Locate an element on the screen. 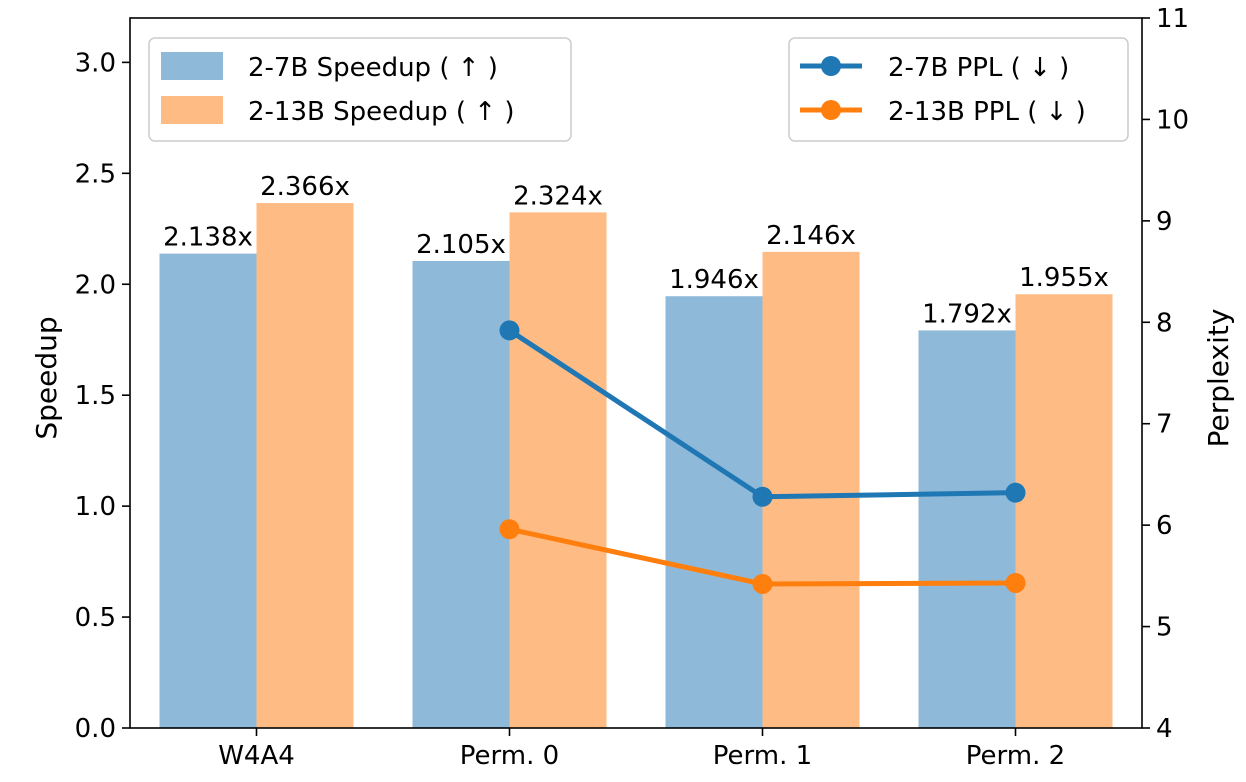 This screenshot has height=782, width=1246. legend-label: 2-13B Speedup ( ↑ ) is located at coordinates (381, 112).